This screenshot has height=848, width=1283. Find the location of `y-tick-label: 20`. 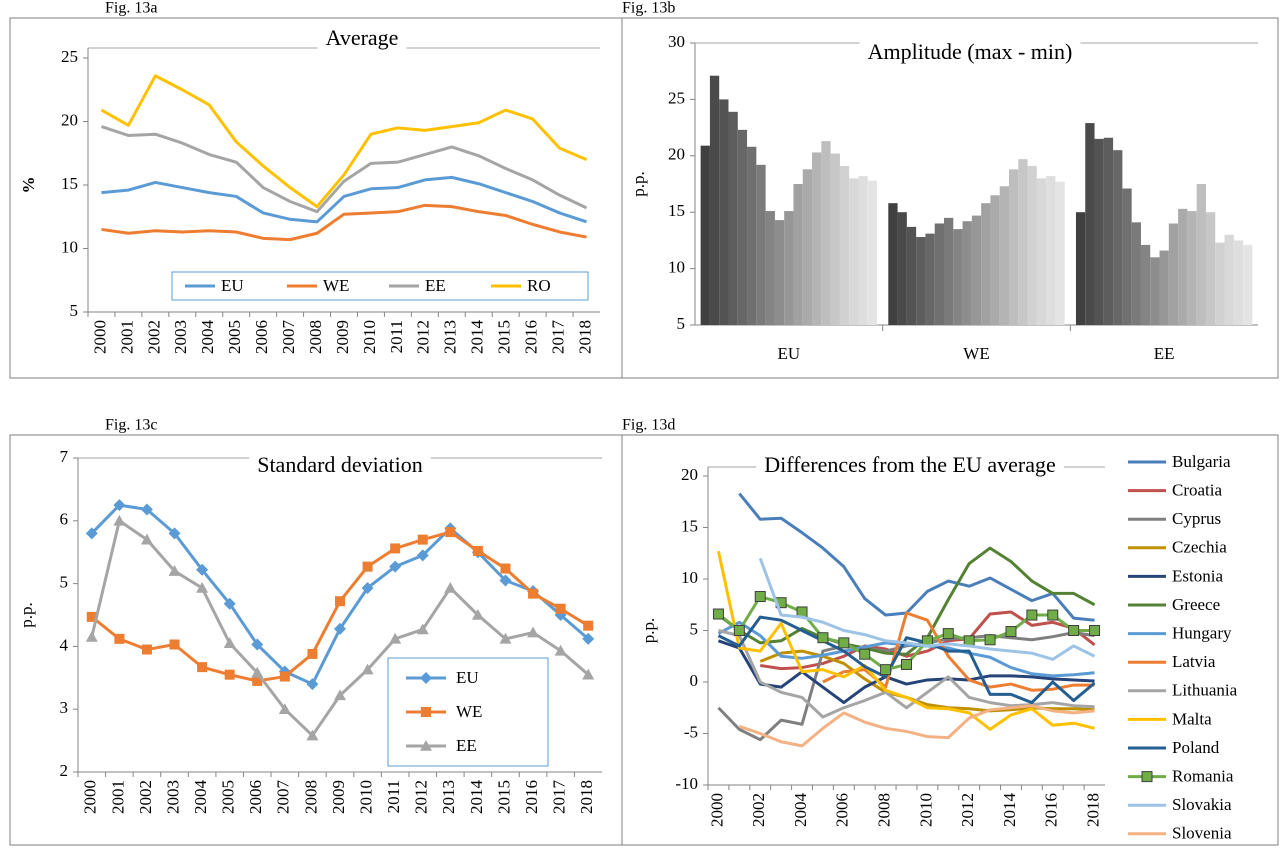

y-tick-label: 20 is located at coordinates (689, 474).